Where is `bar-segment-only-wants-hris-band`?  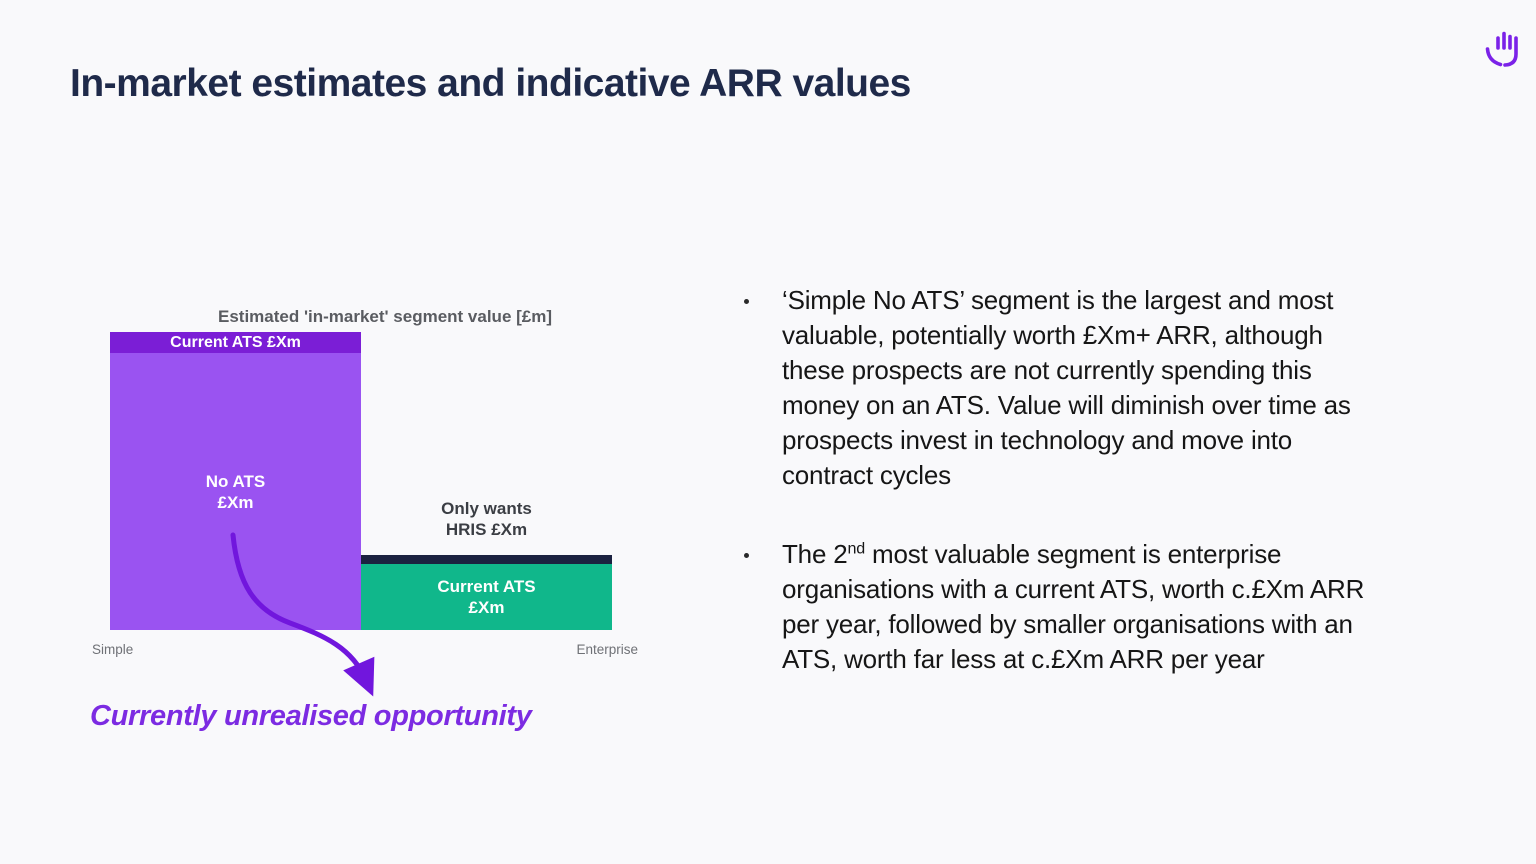 bar-segment-only-wants-hris-band is located at coordinates (486, 559).